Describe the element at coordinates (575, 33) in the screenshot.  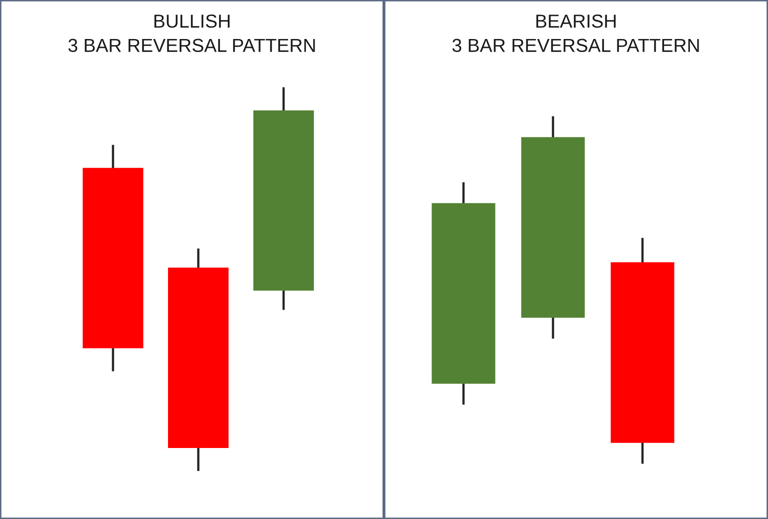
I see `chart-title: BEARISH 3 BAR REVERSAL PATTERN` at that location.